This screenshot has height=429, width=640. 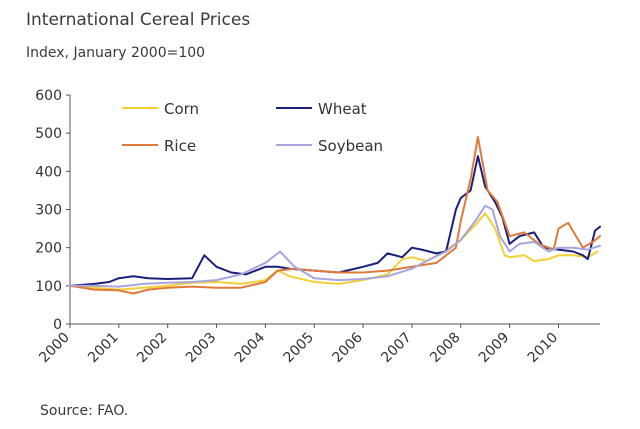 I want to click on y-tick-label: 300, so click(x=48, y=211).